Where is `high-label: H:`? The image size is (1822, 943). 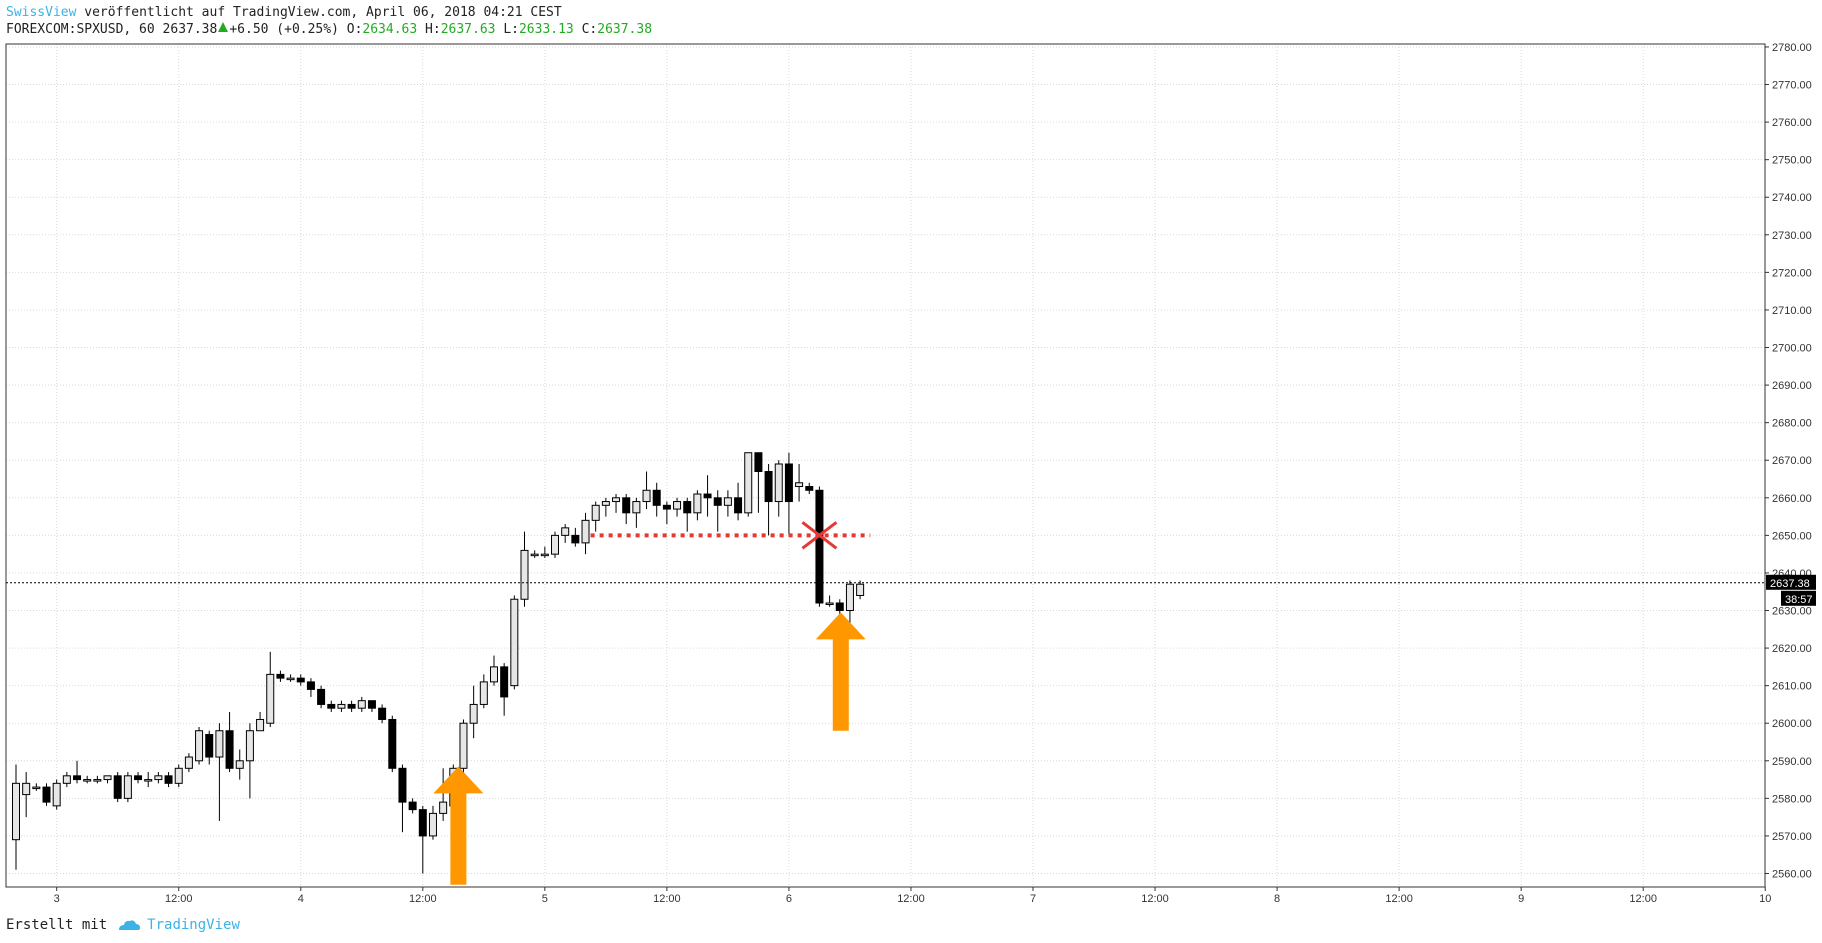 high-label: H: is located at coordinates (433, 29).